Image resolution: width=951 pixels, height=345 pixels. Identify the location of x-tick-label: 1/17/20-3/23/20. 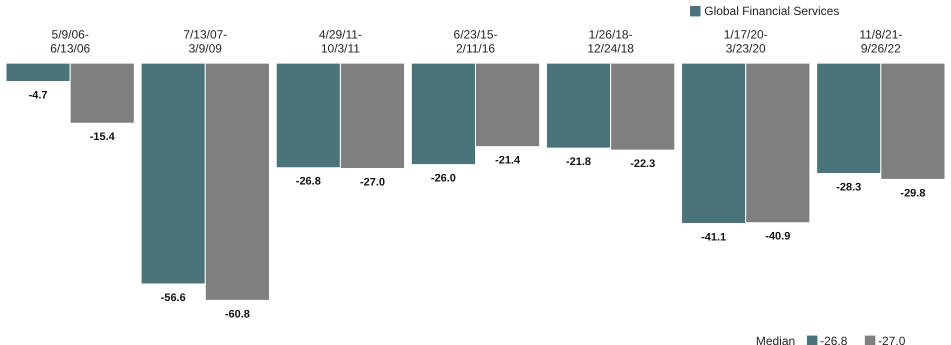
(746, 42).